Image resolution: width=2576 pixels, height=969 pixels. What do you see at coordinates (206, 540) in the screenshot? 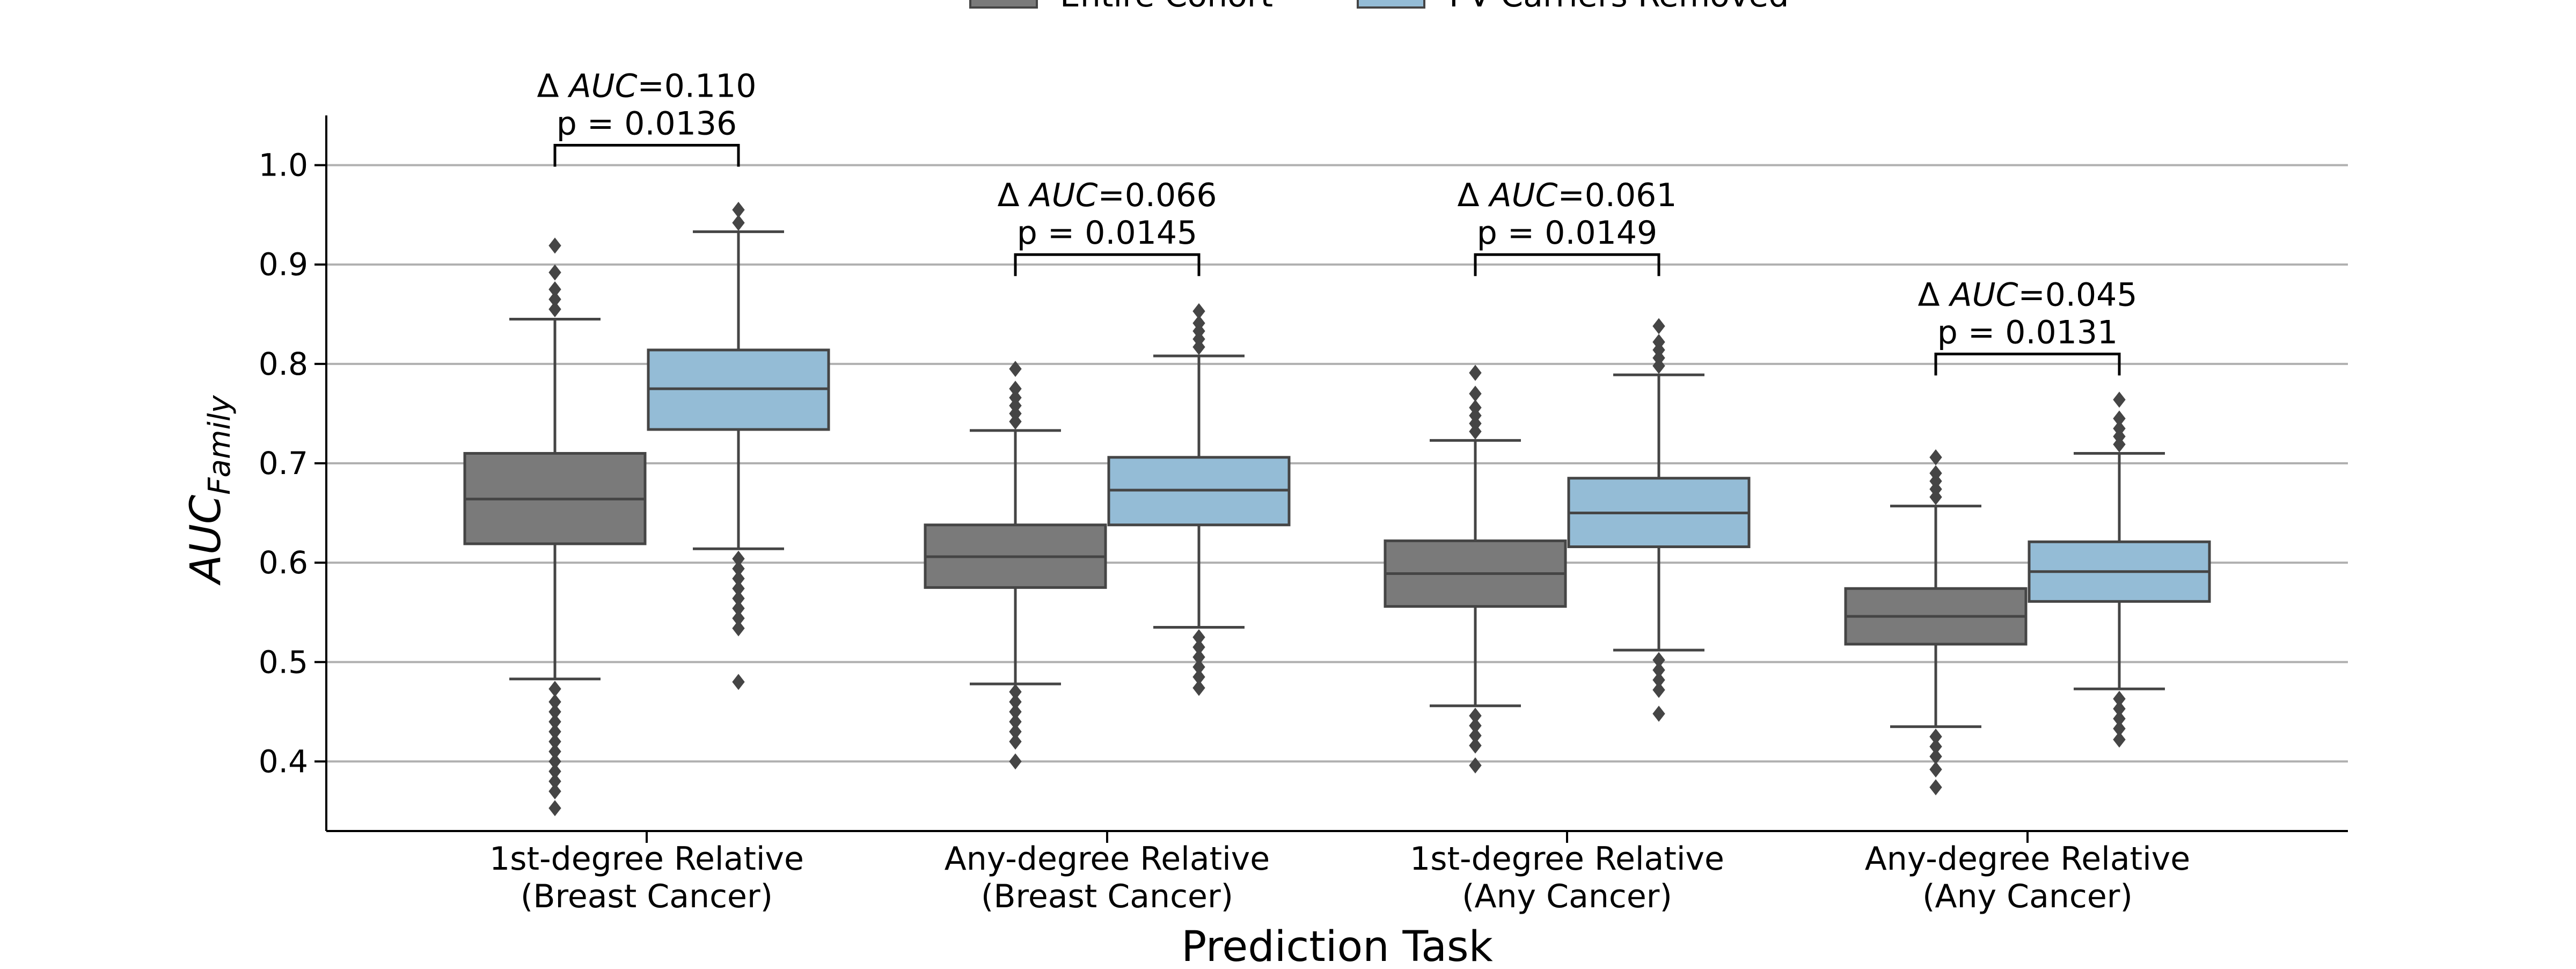
I see `y-axis-title-main: AUC` at bounding box center [206, 540].